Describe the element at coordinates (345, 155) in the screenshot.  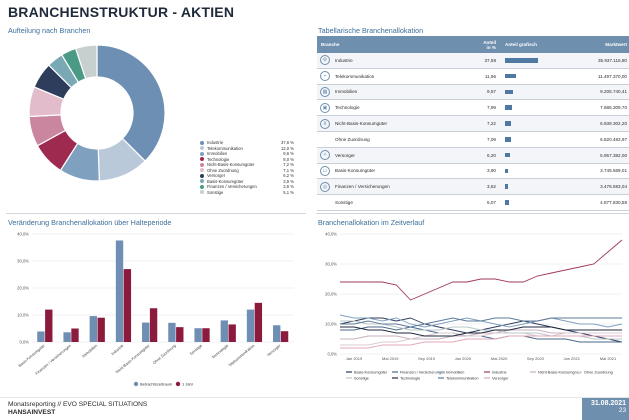
I see `branche-label: Versorger` at that location.